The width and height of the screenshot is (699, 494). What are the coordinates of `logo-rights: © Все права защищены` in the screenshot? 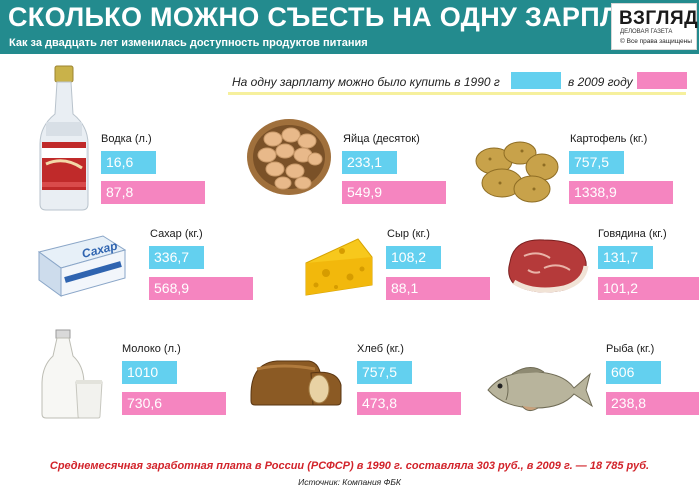 It's located at (656, 41).